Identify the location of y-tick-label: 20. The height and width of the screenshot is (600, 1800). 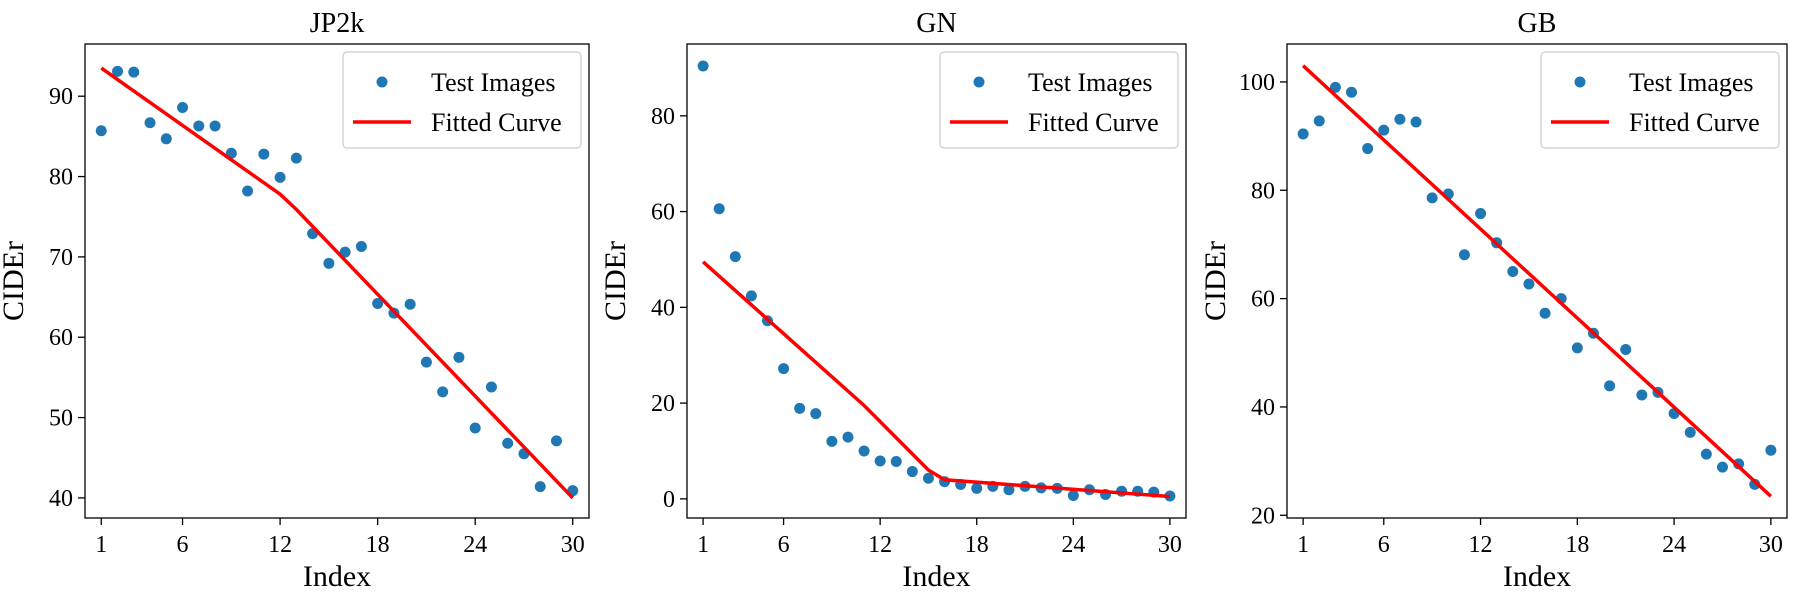
(1263, 516).